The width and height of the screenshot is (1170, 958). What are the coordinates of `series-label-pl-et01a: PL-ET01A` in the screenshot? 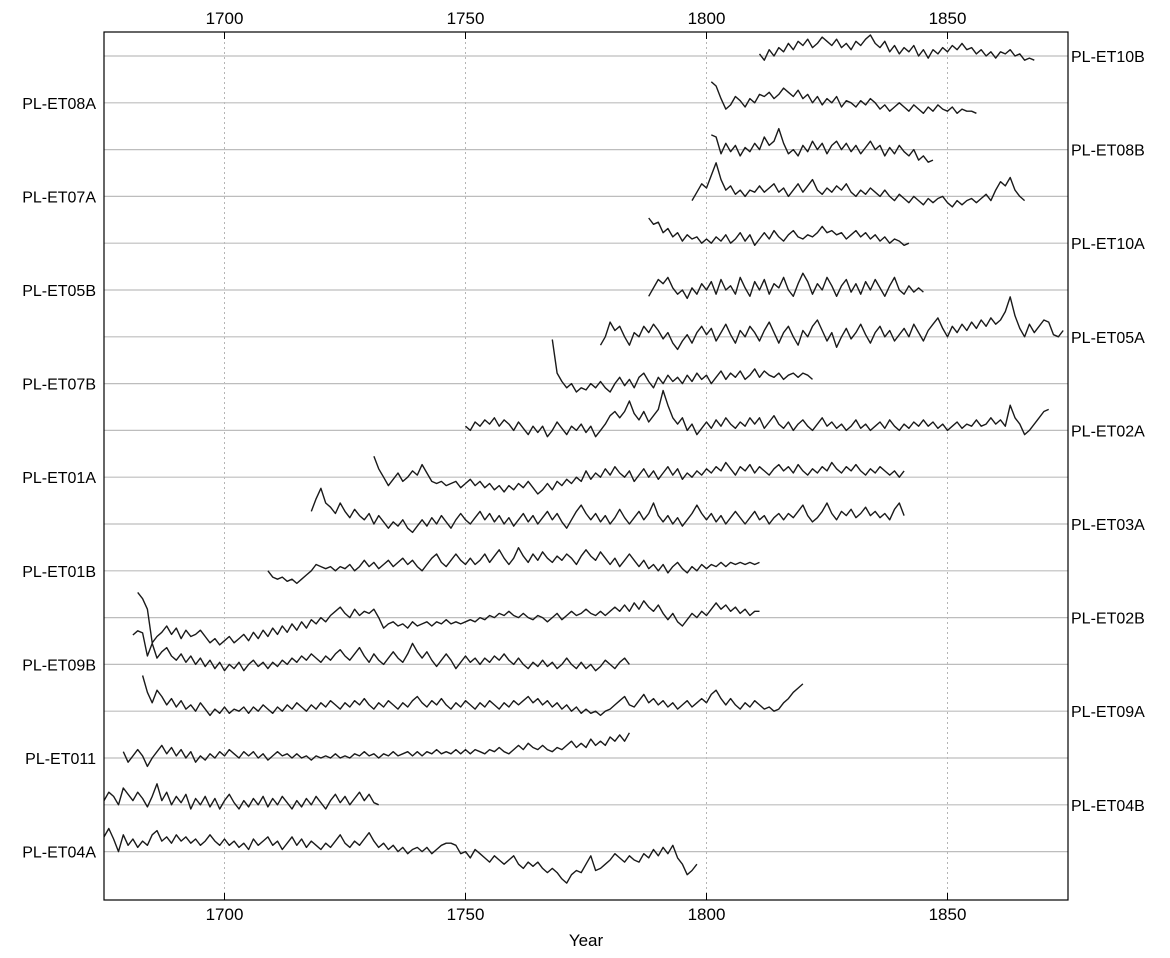 It's located at (59, 478).